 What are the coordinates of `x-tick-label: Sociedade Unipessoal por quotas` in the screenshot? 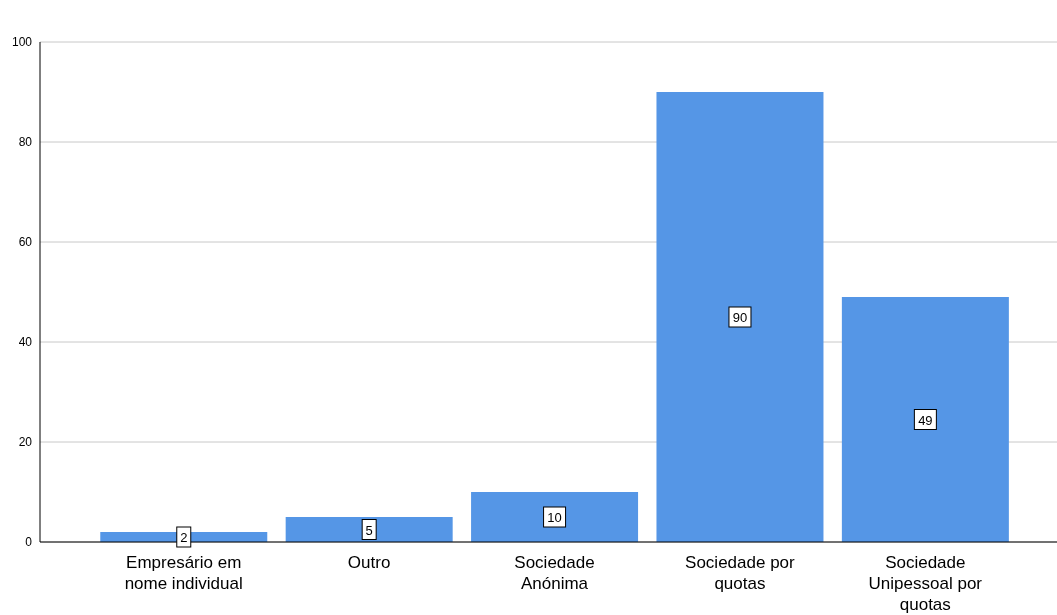 It's located at (925, 583).